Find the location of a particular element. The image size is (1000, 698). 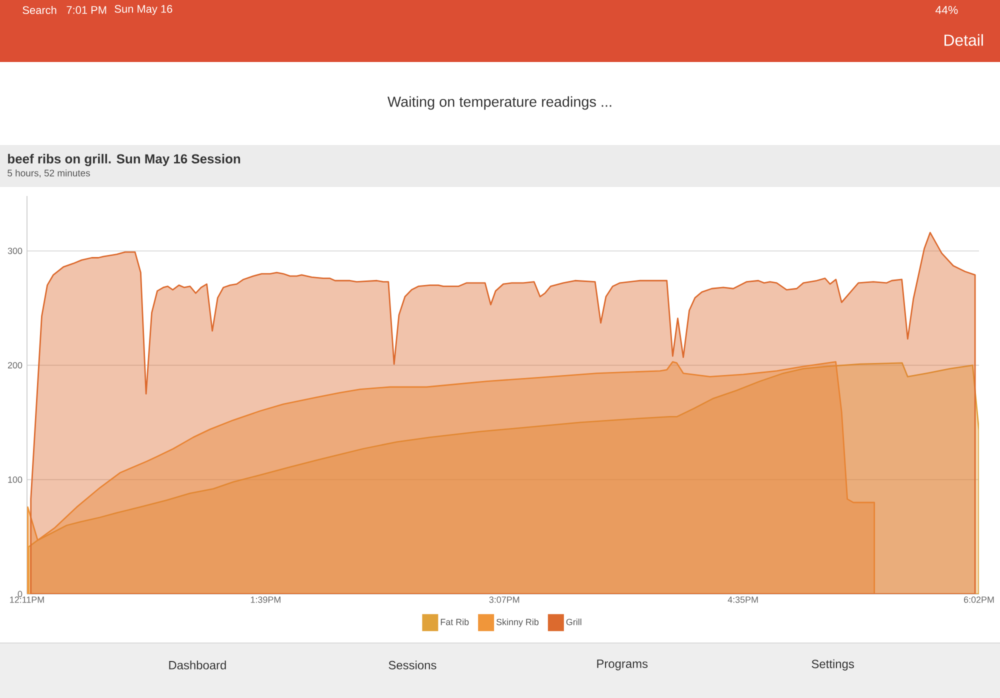

legend-label: Skinny Rib is located at coordinates (517, 622).